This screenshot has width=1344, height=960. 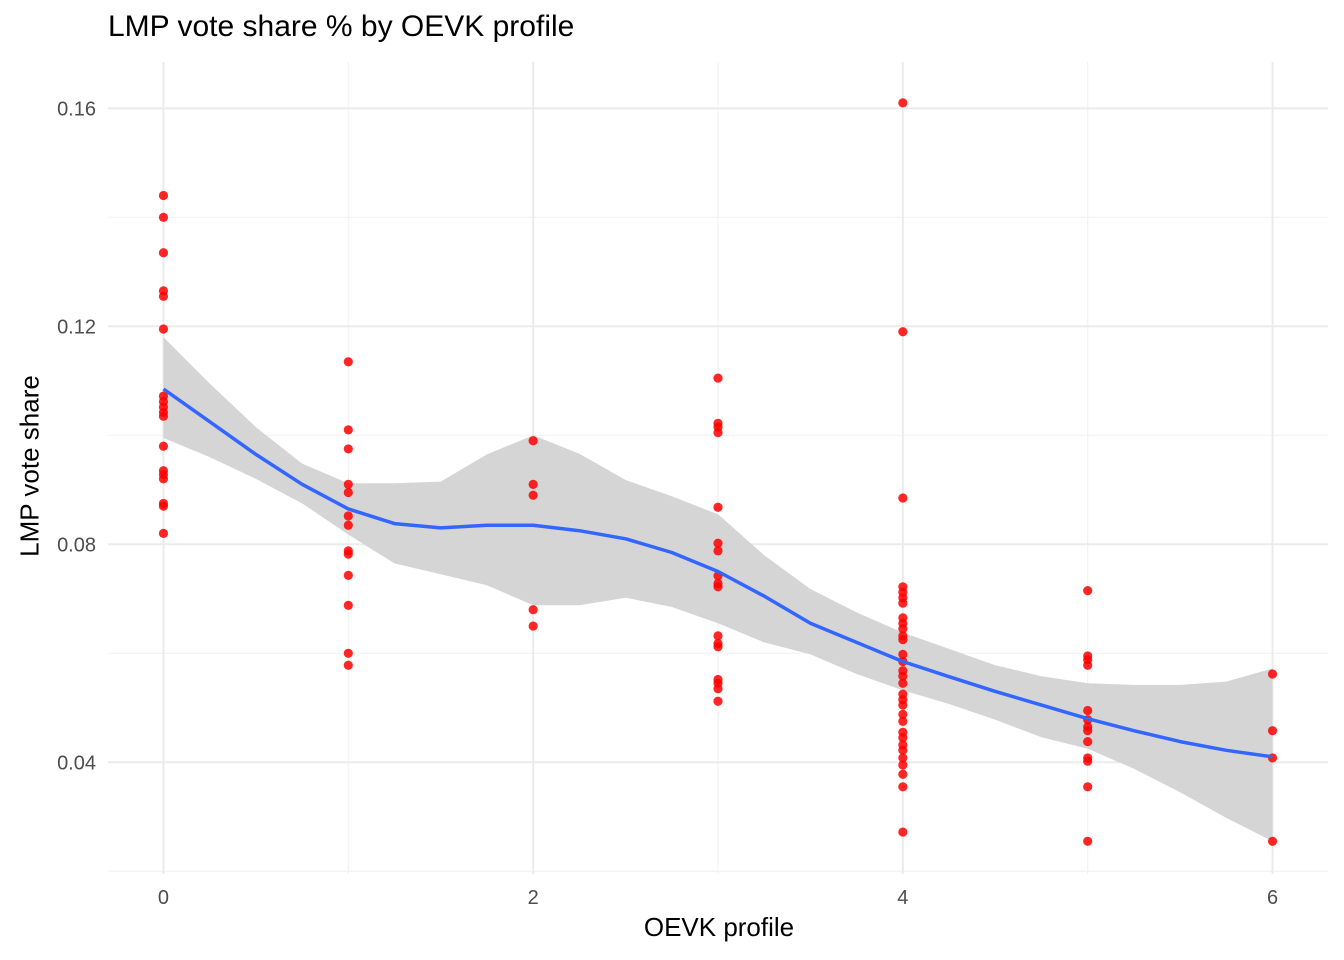 I want to click on y-tick-label: 0.12, so click(x=76, y=327).